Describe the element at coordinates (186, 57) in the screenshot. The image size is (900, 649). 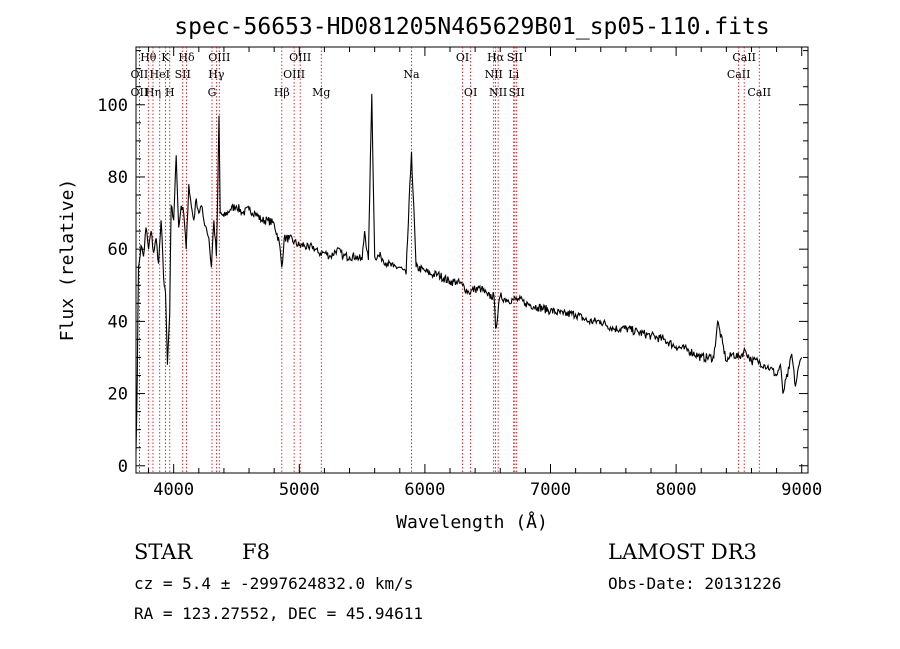
I see `marker-label-2: Hδ` at that location.